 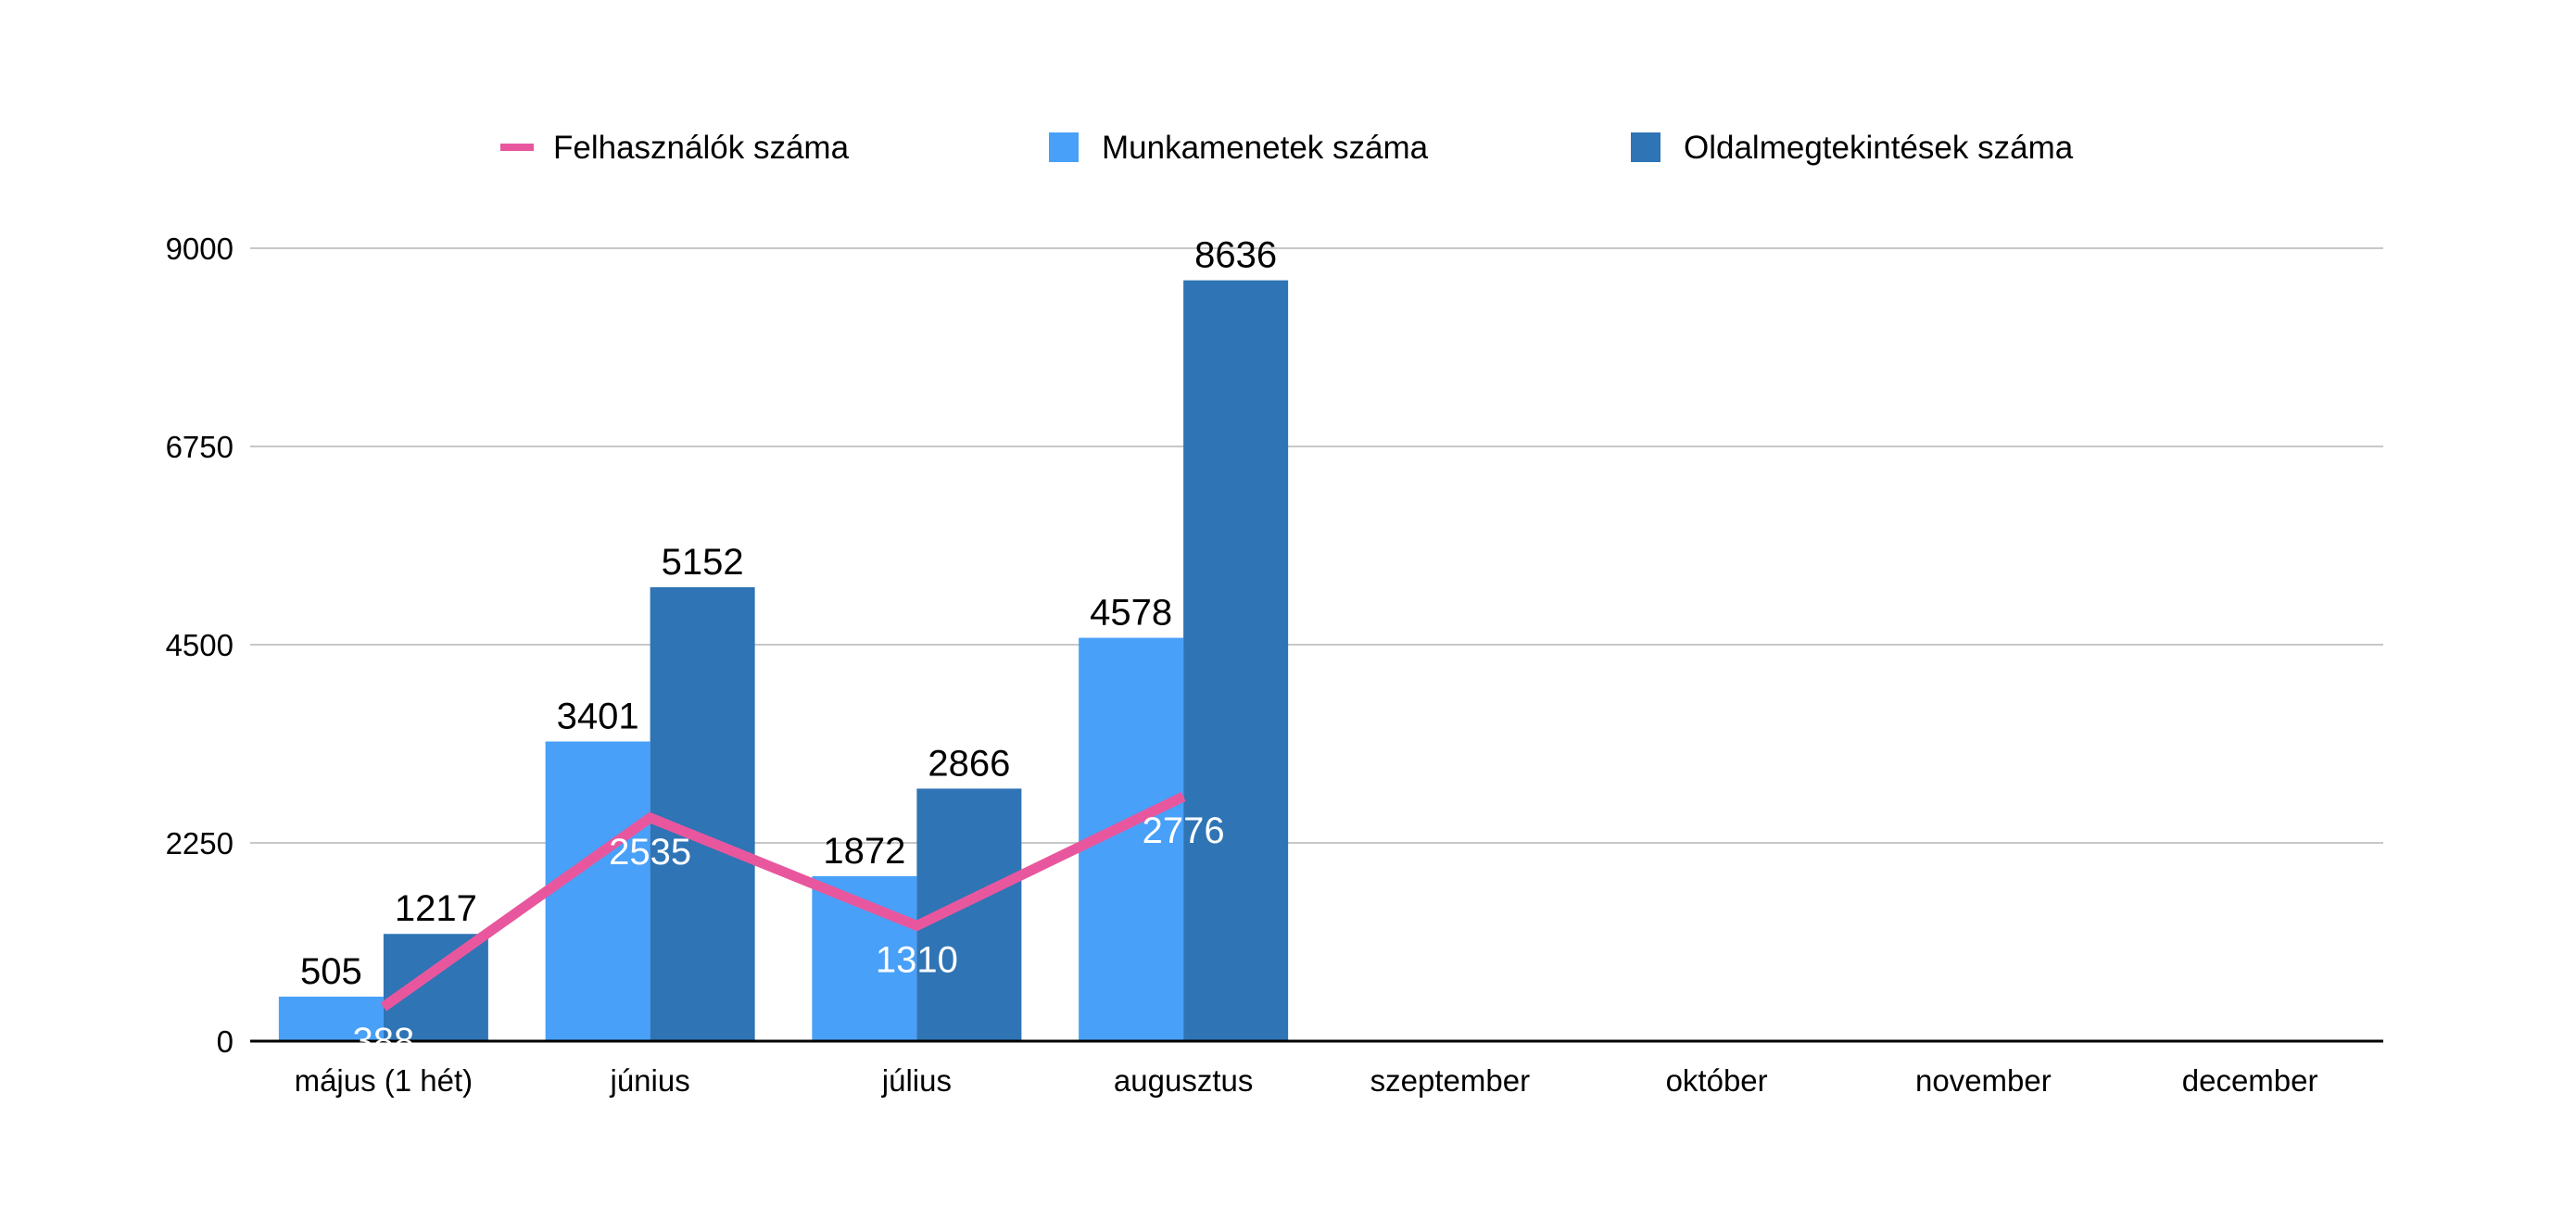 I want to click on bar-value-label: 4578, so click(x=1131, y=614).